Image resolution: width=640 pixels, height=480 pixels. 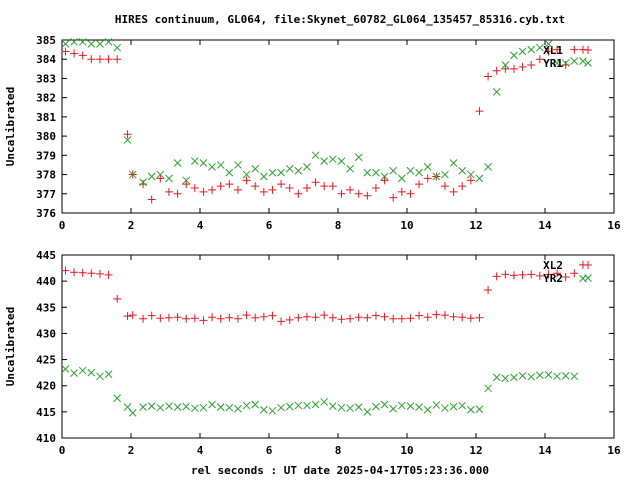 What do you see at coordinates (46, 307) in the screenshot?
I see `y-tick-label: 435` at bounding box center [46, 307].